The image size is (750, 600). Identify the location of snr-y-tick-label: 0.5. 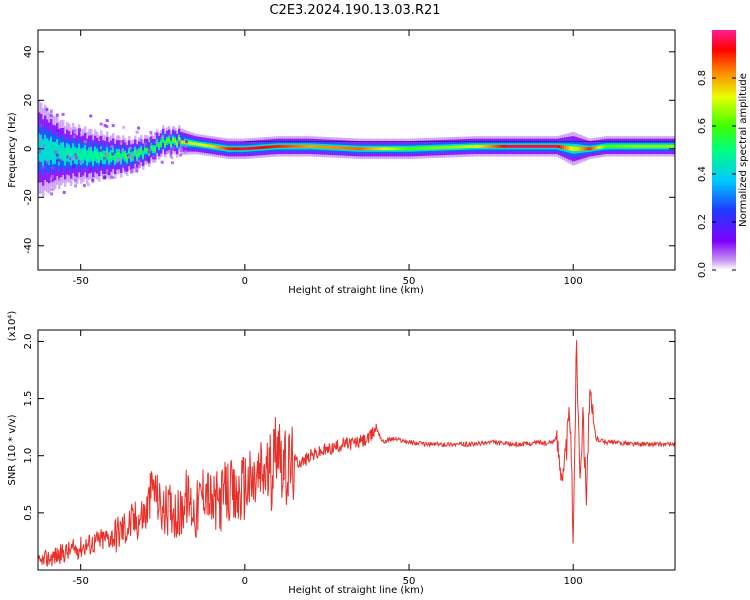
(28, 513).